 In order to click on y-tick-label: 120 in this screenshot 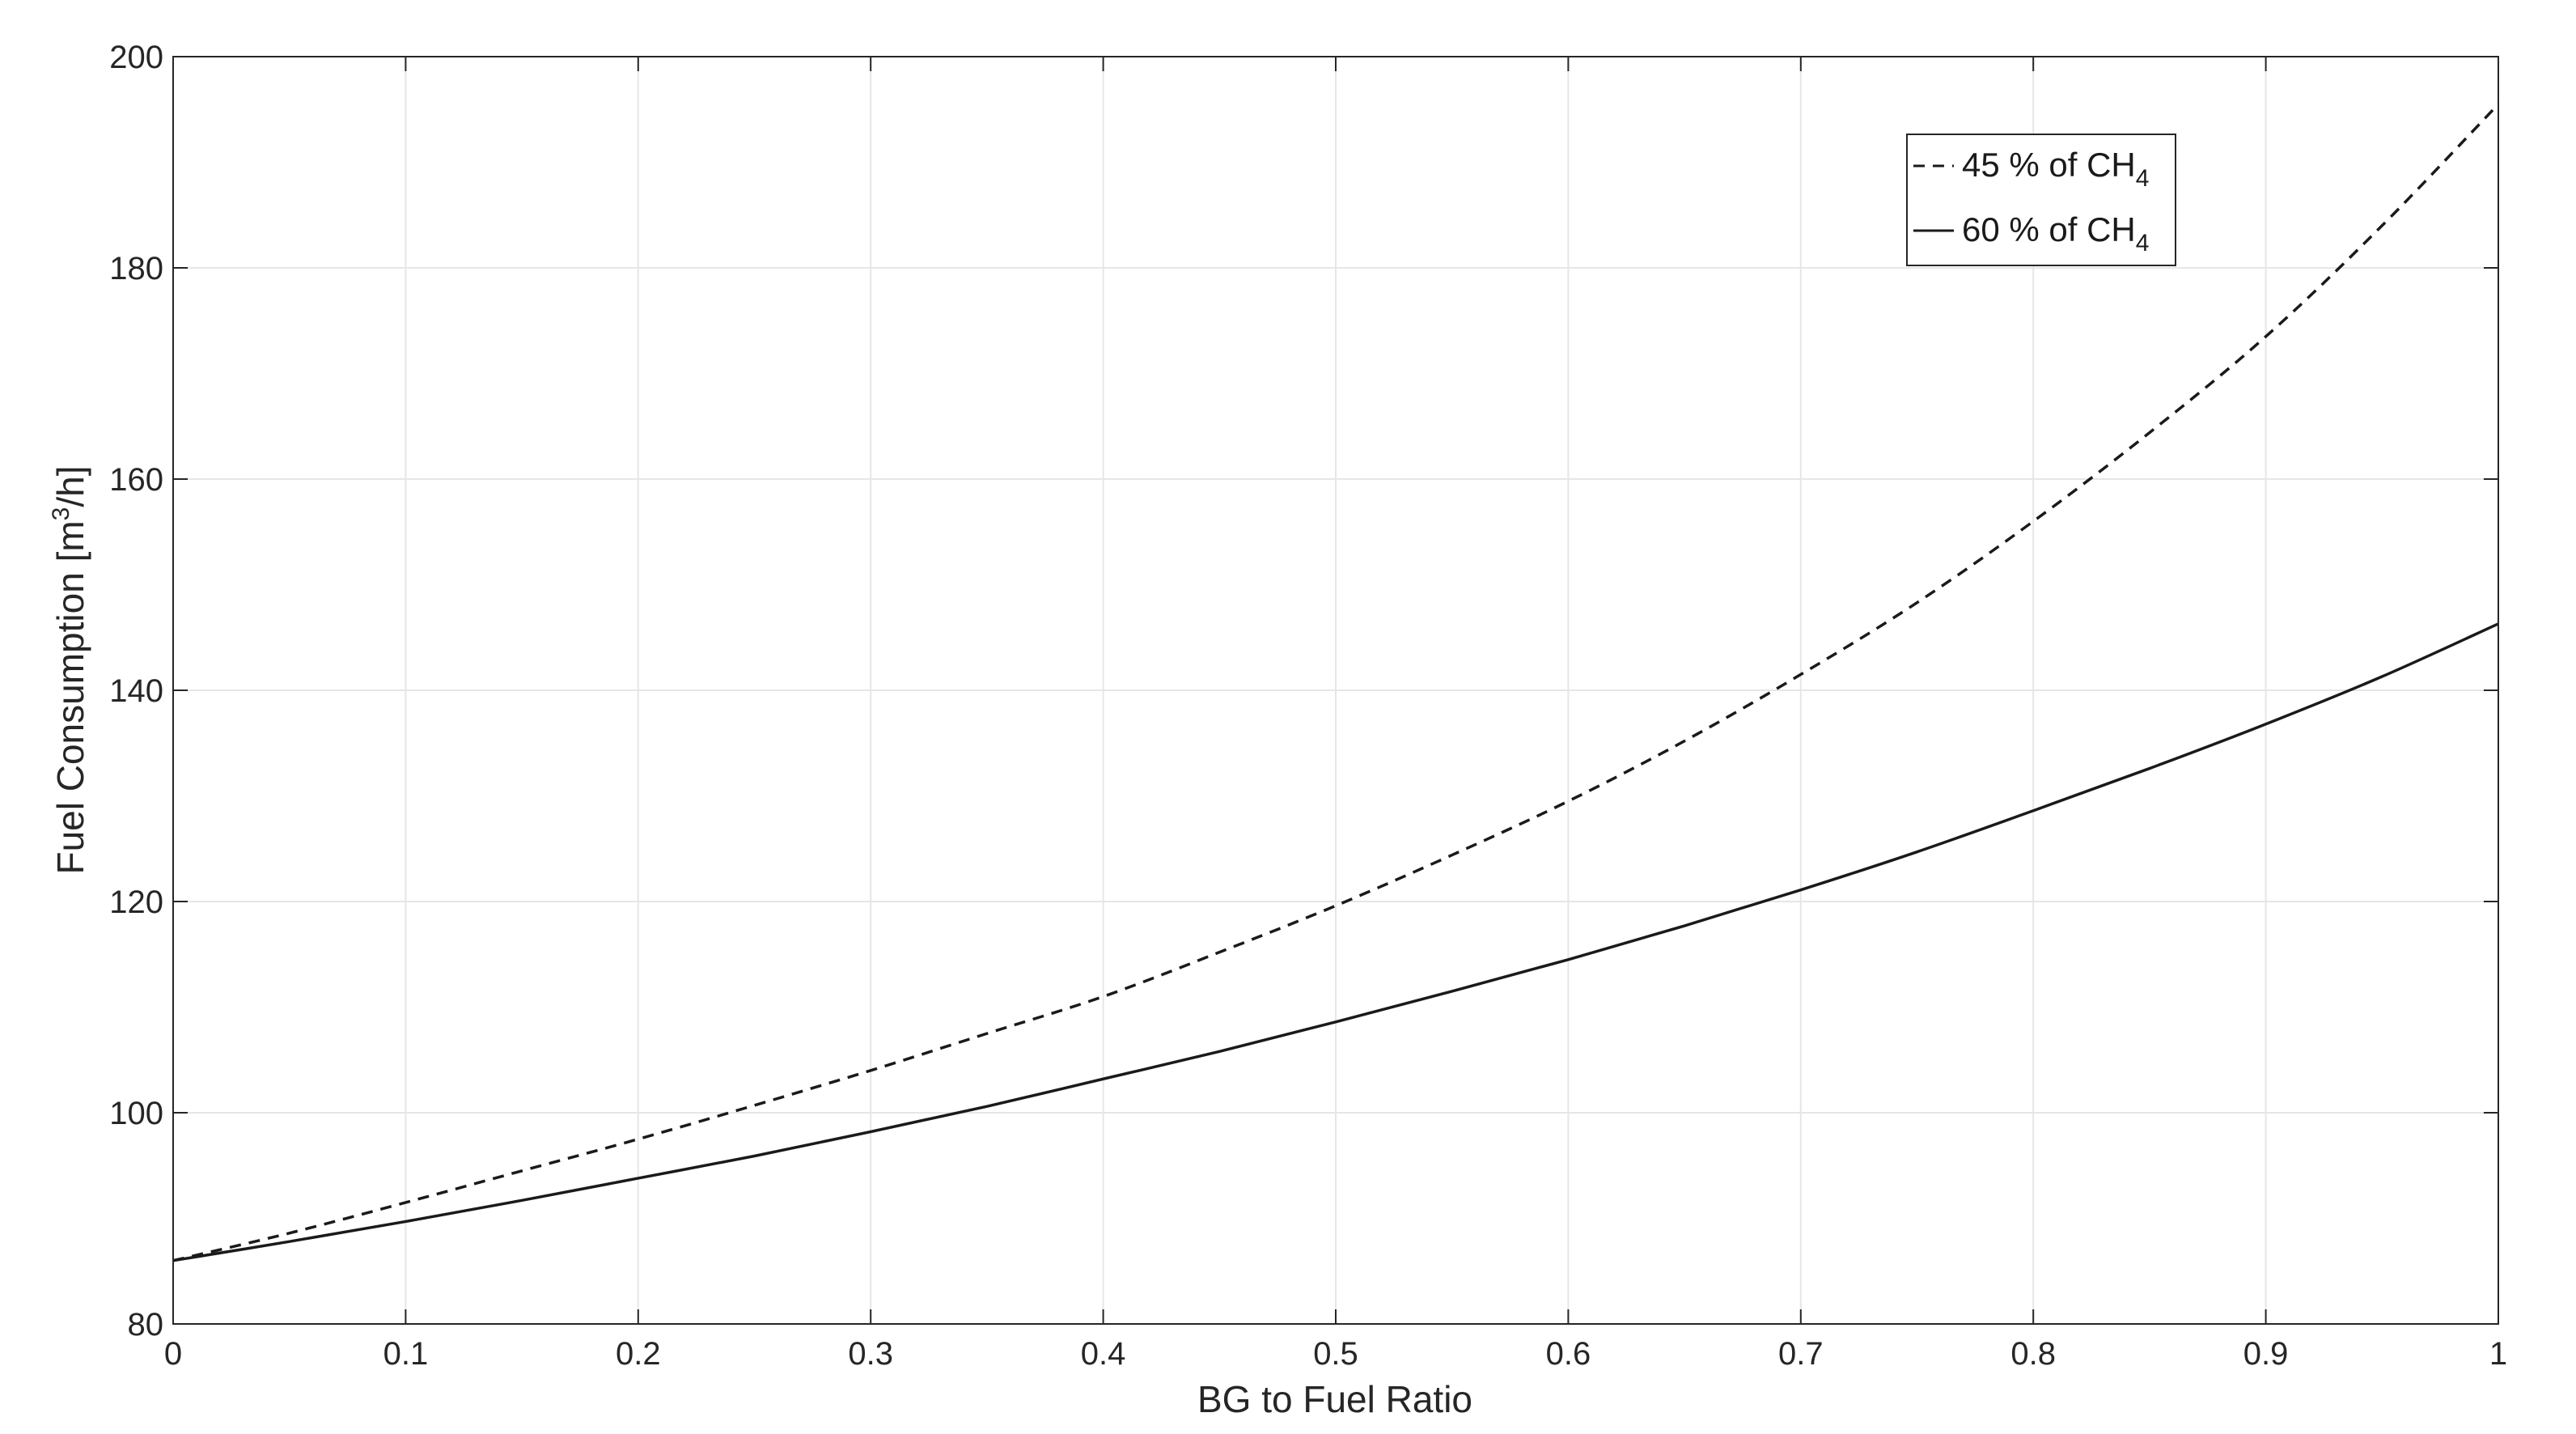, I will do `click(136, 902)`.